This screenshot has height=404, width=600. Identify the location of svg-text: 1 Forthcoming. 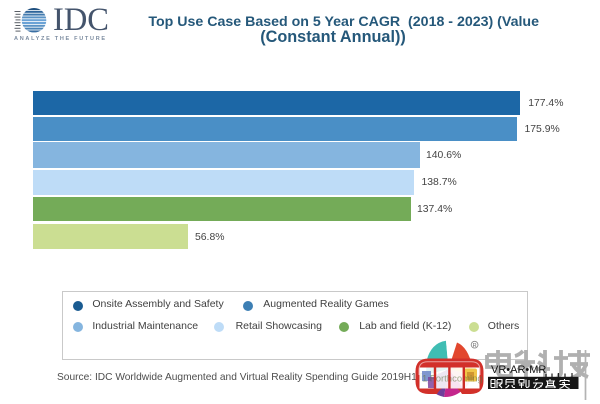
(452, 378).